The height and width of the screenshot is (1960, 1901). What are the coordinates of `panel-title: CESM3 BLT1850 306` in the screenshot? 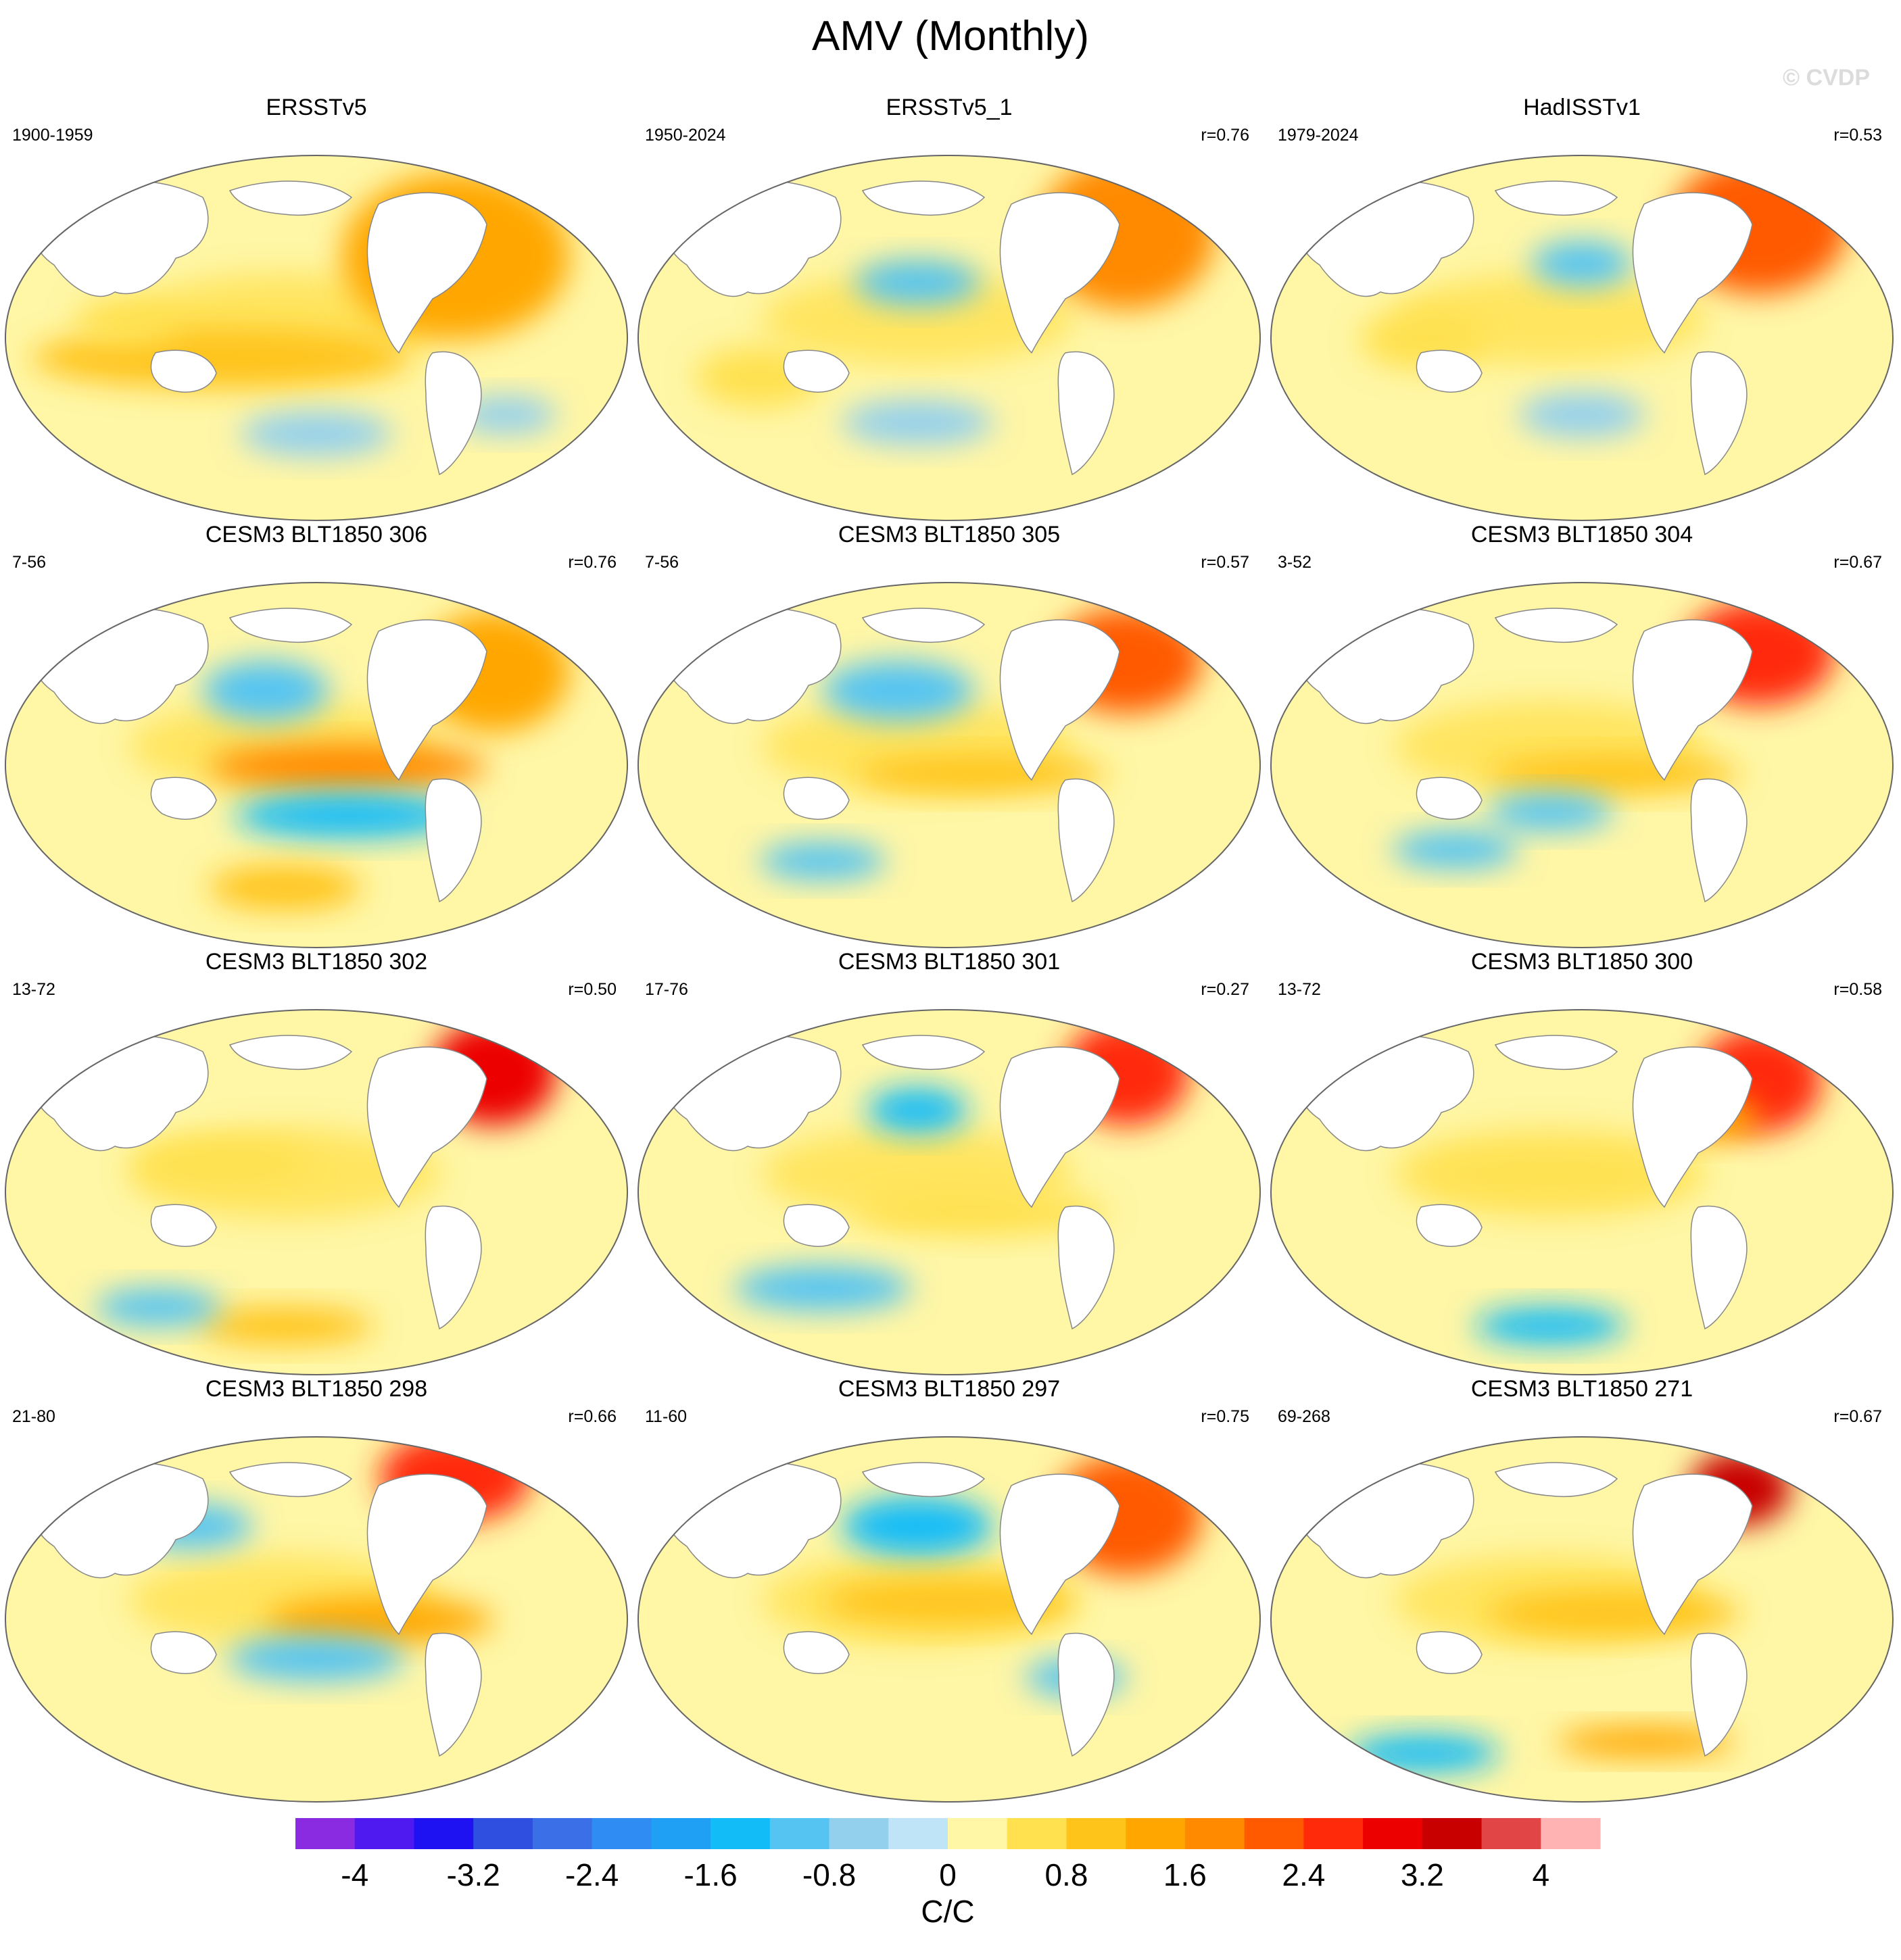 It's located at (316, 534).